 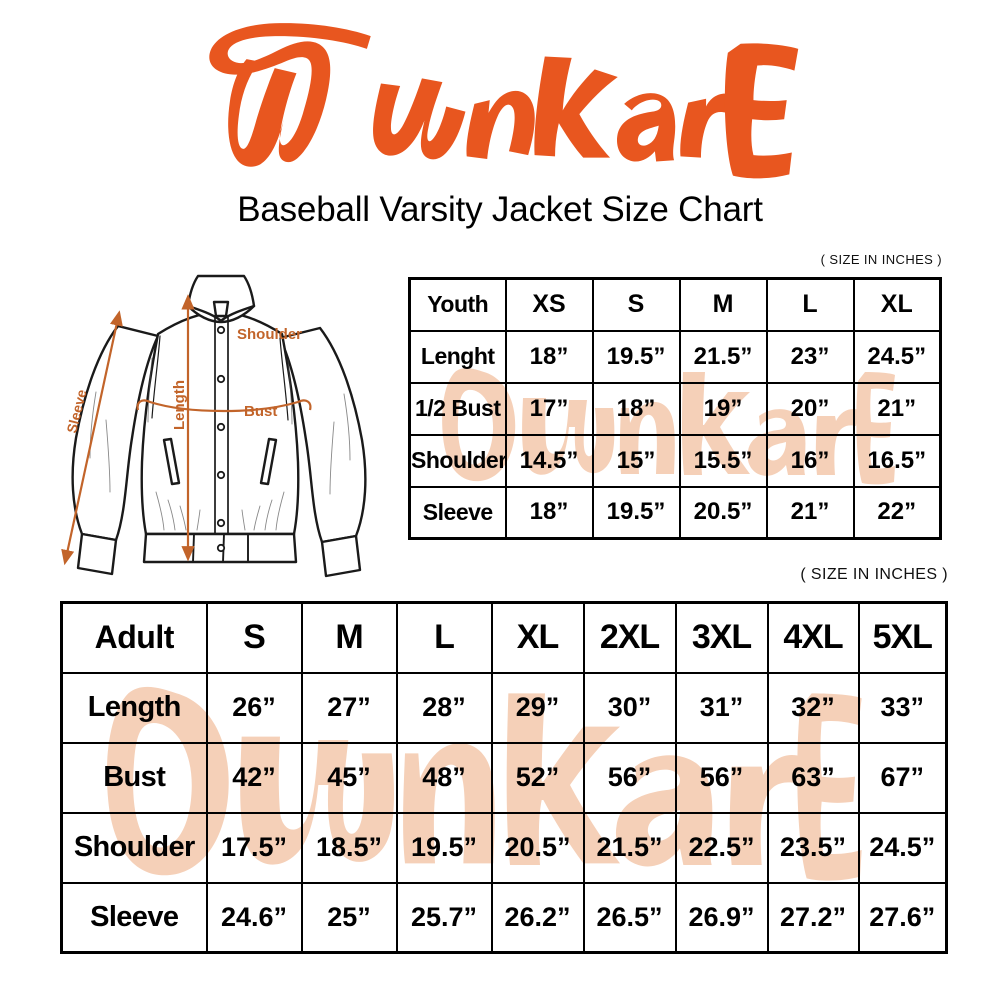 What do you see at coordinates (810, 460) in the screenshot?
I see `youth-cell: 16”` at bounding box center [810, 460].